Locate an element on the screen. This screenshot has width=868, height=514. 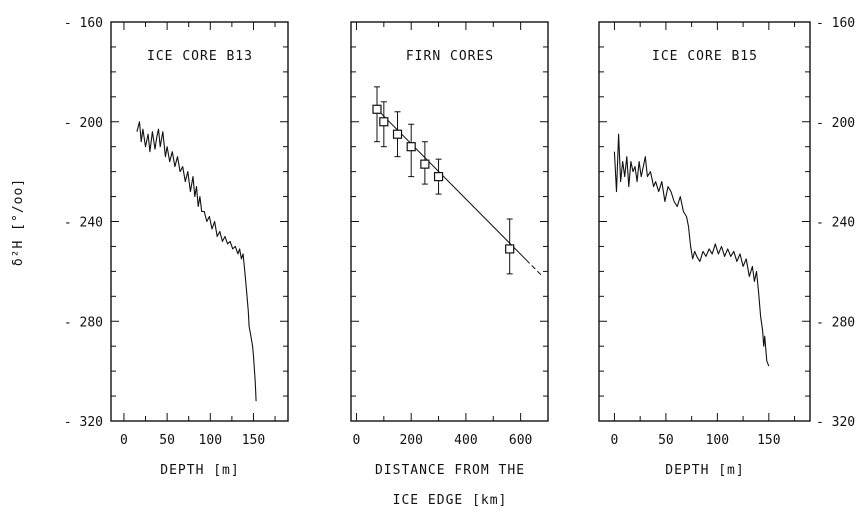
x-axis-label-firn: DISTANCE FROM THE ICE EDGE [km] is located at coordinates (450, 485).